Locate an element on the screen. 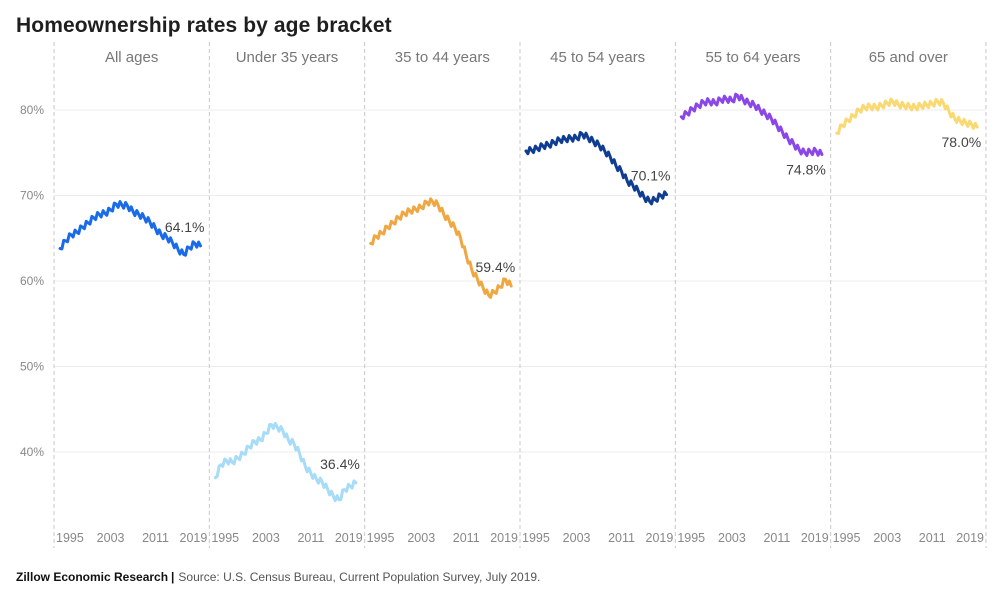  y-tick-label: 50% is located at coordinates (32, 367).